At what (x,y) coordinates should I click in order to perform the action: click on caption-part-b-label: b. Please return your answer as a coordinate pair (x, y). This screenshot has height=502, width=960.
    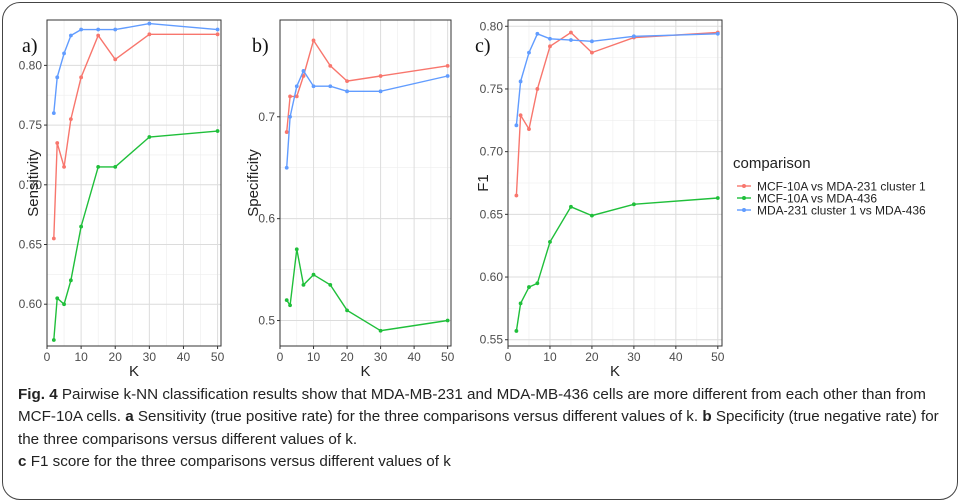
    Looking at the image, I should click on (706, 416).